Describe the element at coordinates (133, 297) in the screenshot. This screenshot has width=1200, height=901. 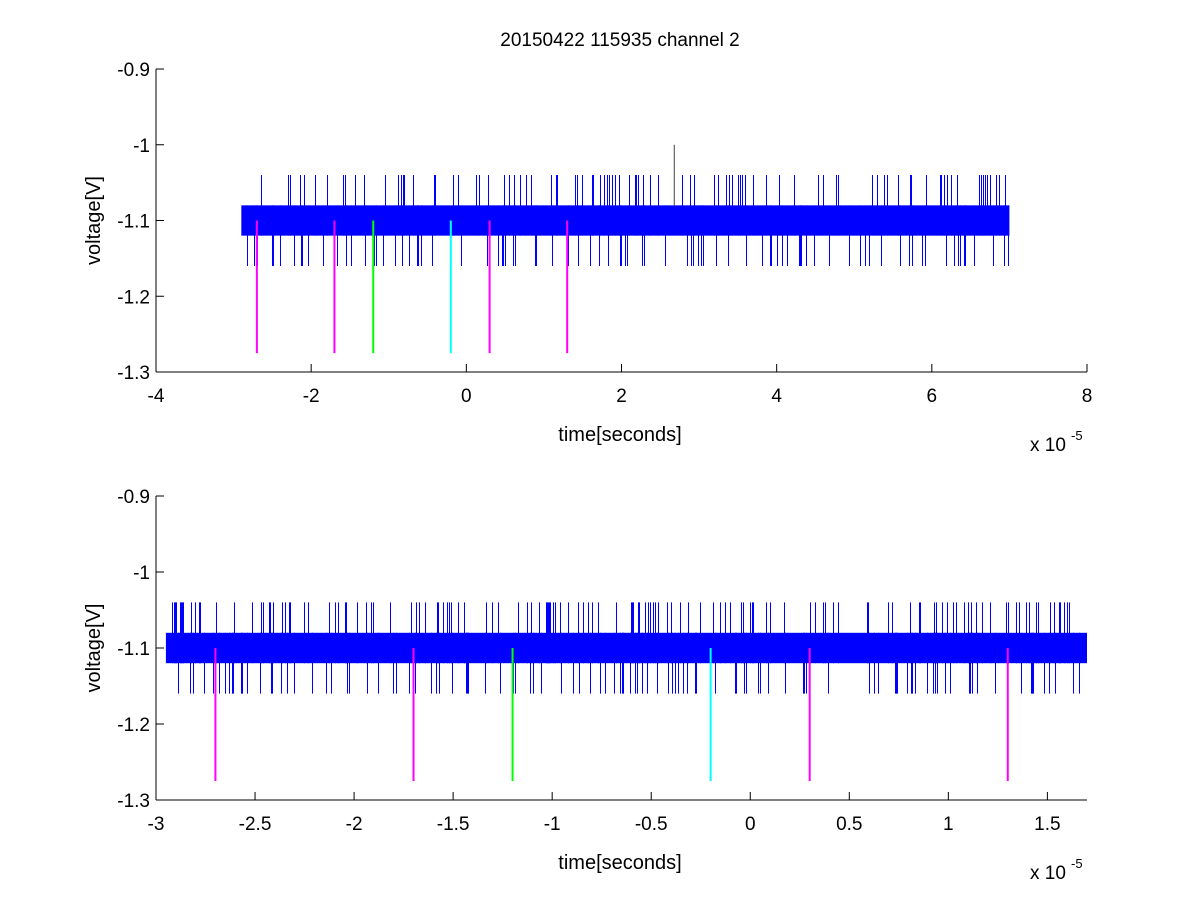
I see `plot-0-y-tick-label-1: -1.2` at that location.